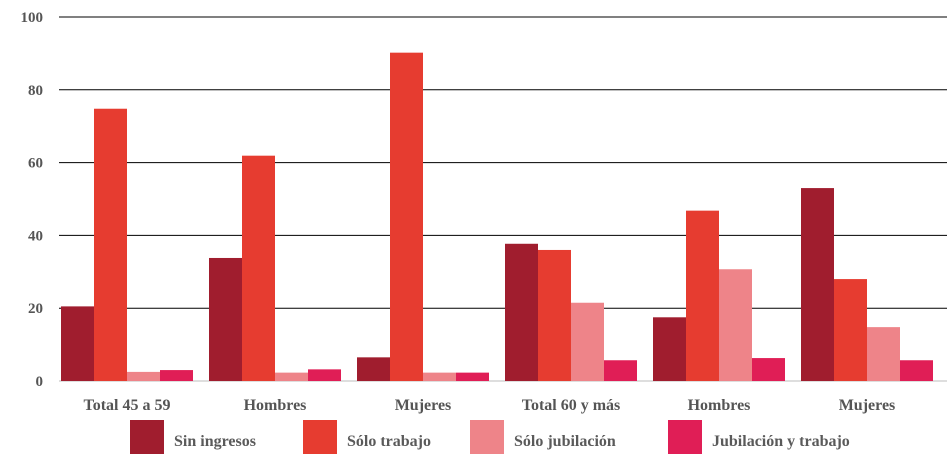 Image resolution: width=950 pixels, height=461 pixels. What do you see at coordinates (127, 405) in the screenshot?
I see `x-tick-label: Total 45 a 59` at bounding box center [127, 405].